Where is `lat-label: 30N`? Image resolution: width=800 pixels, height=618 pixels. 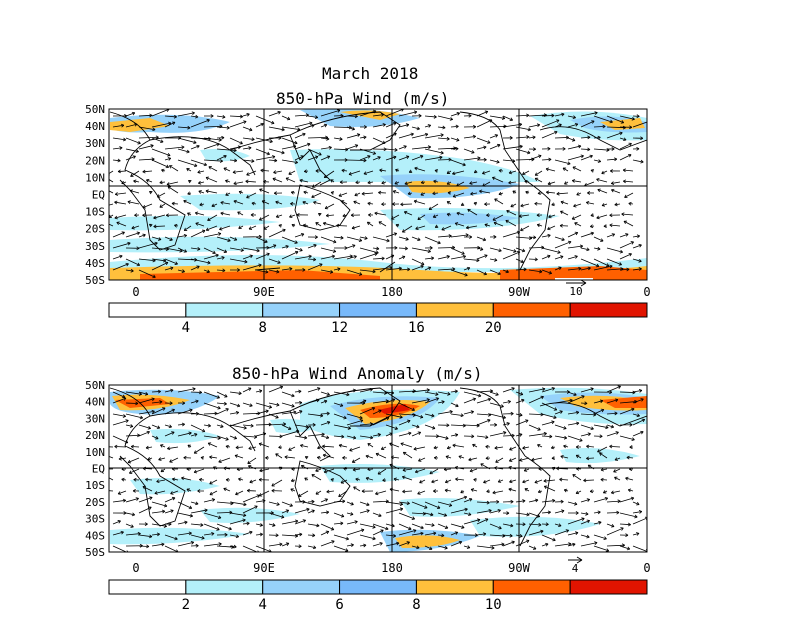 lat-label: 30N is located at coordinates (95, 143).